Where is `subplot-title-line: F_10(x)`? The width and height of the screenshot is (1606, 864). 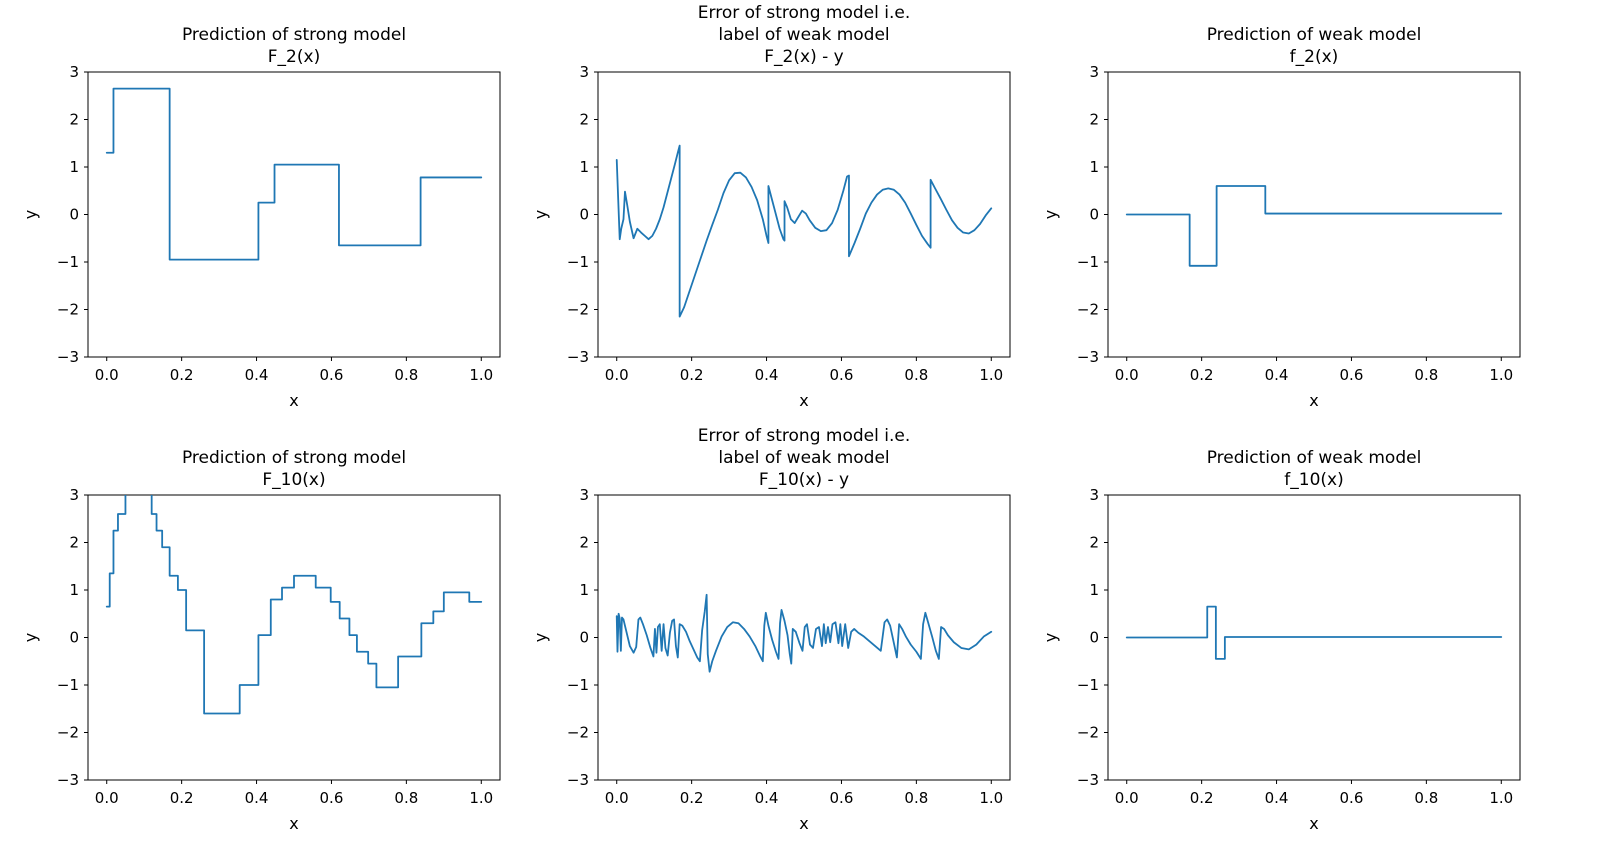
subplot-title-line: F_10(x) is located at coordinates (293, 480).